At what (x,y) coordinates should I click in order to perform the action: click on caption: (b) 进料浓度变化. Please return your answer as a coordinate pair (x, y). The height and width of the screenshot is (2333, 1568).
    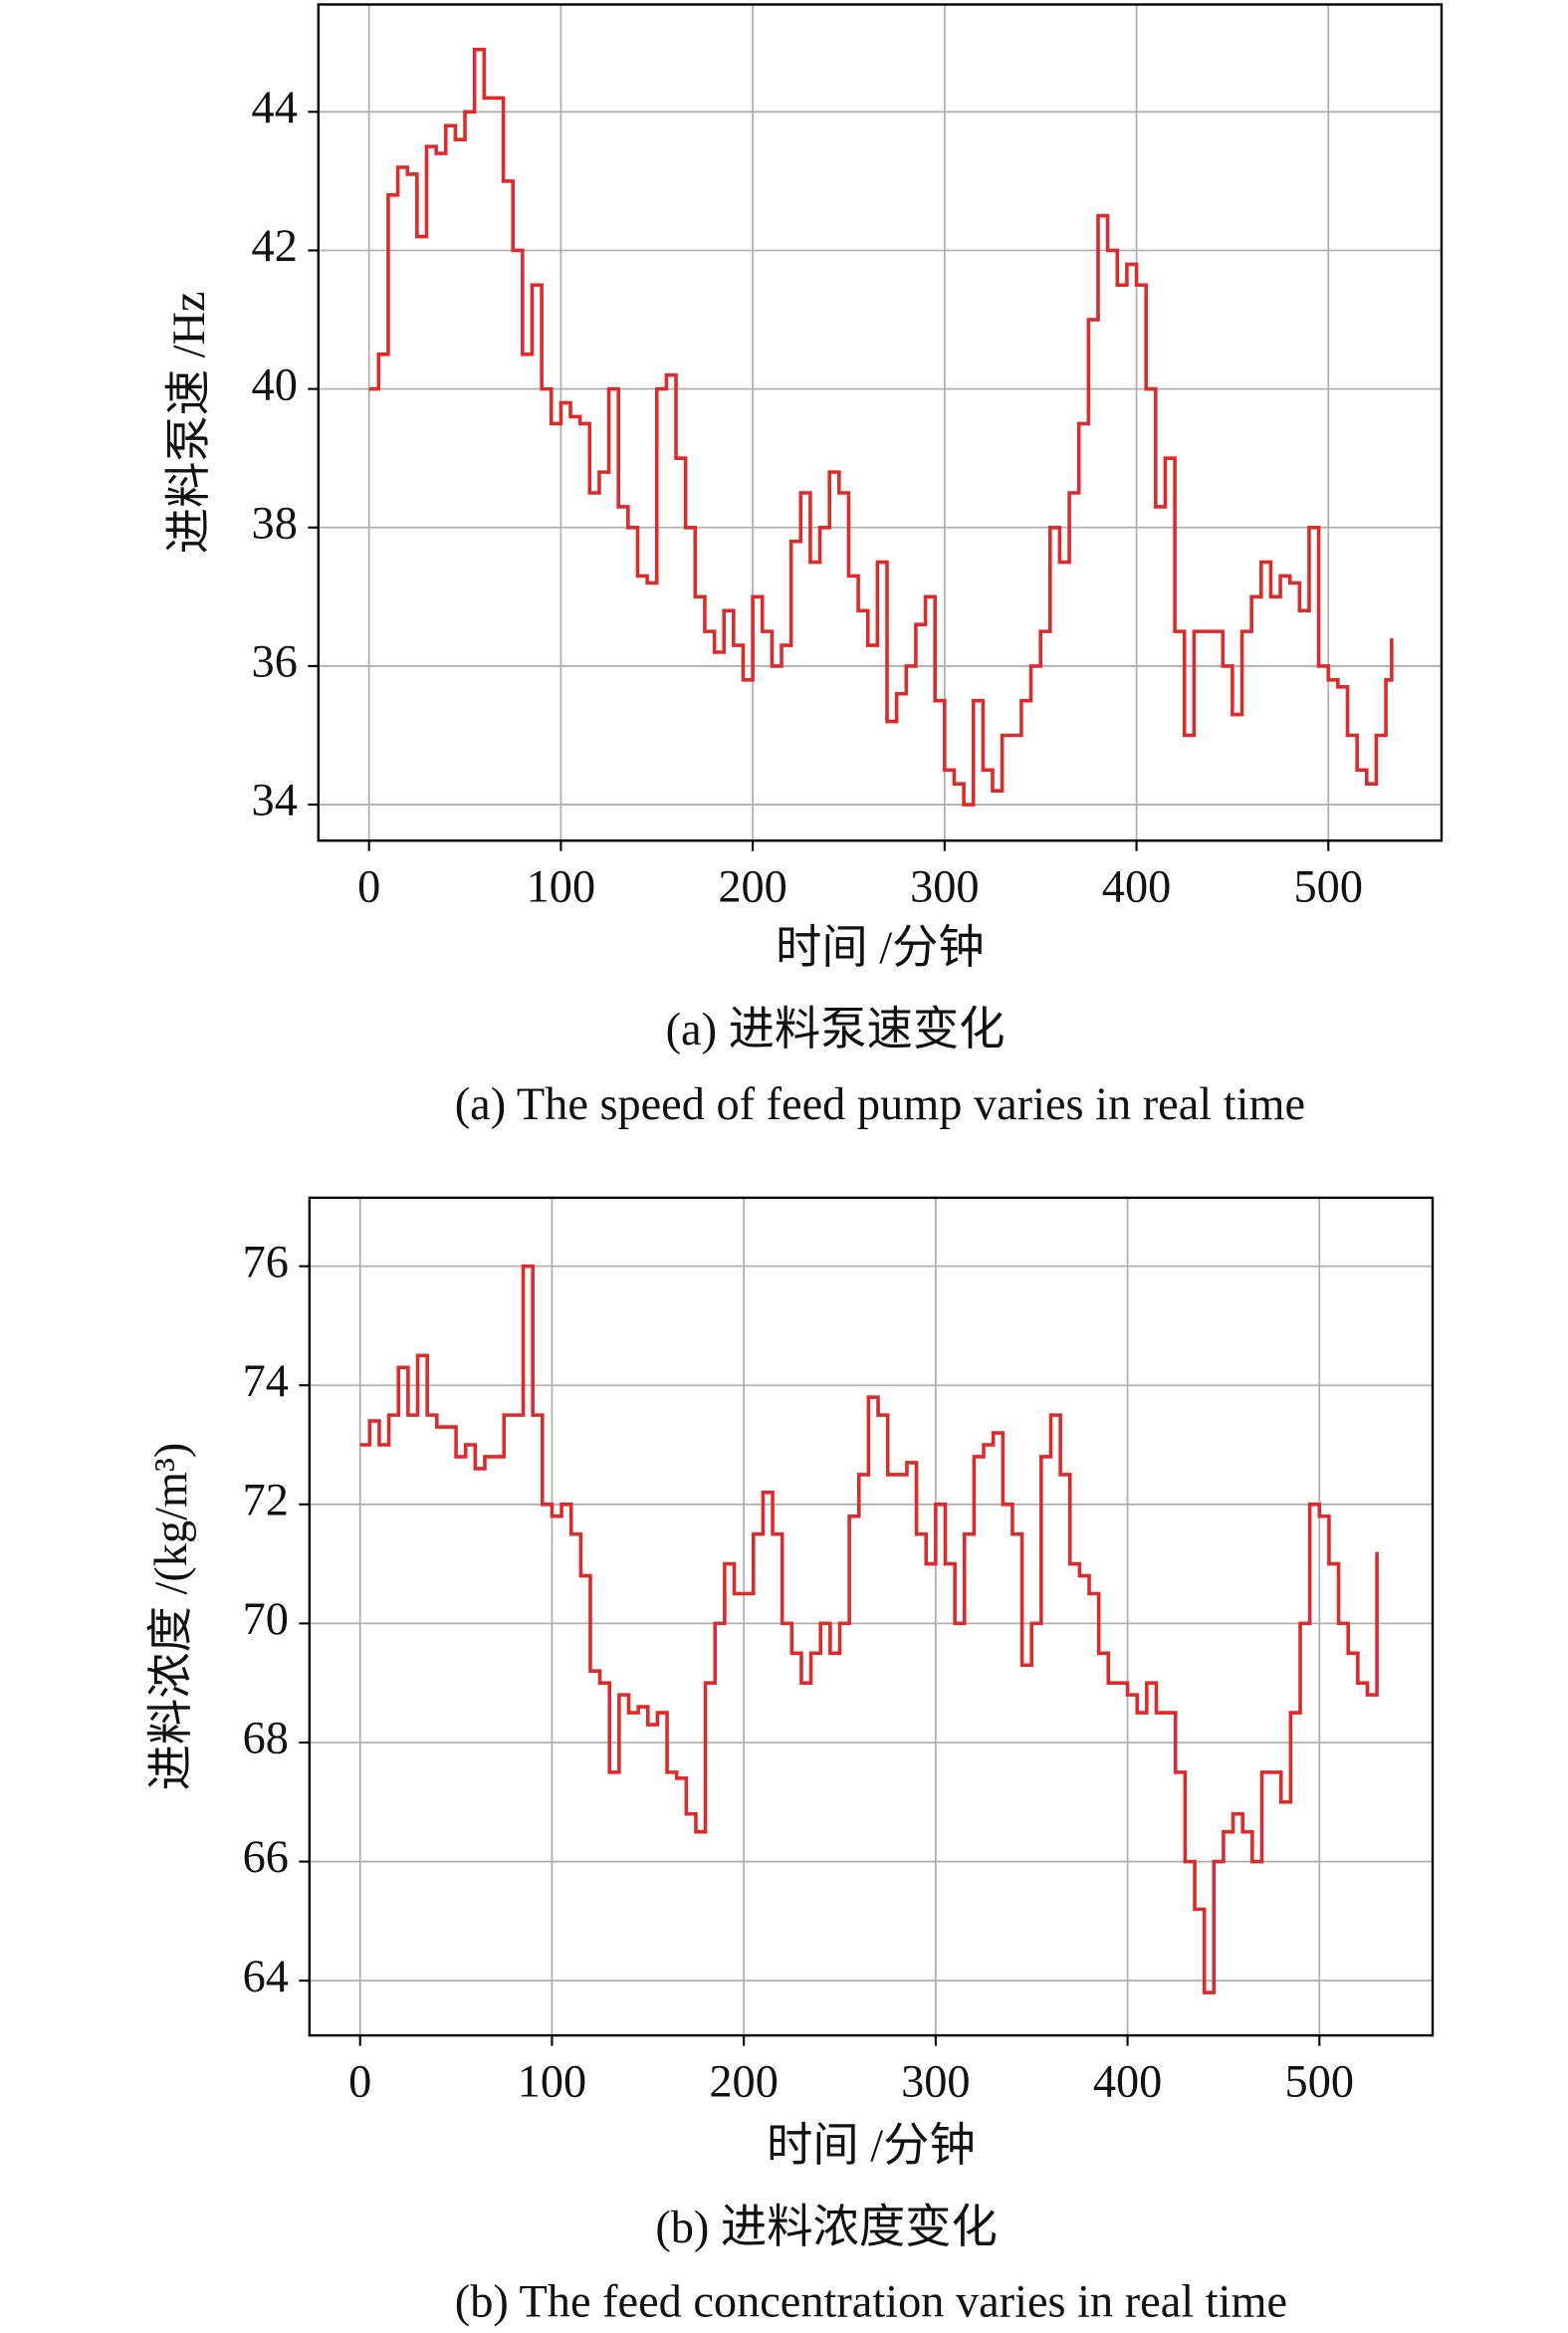
    Looking at the image, I should click on (826, 2227).